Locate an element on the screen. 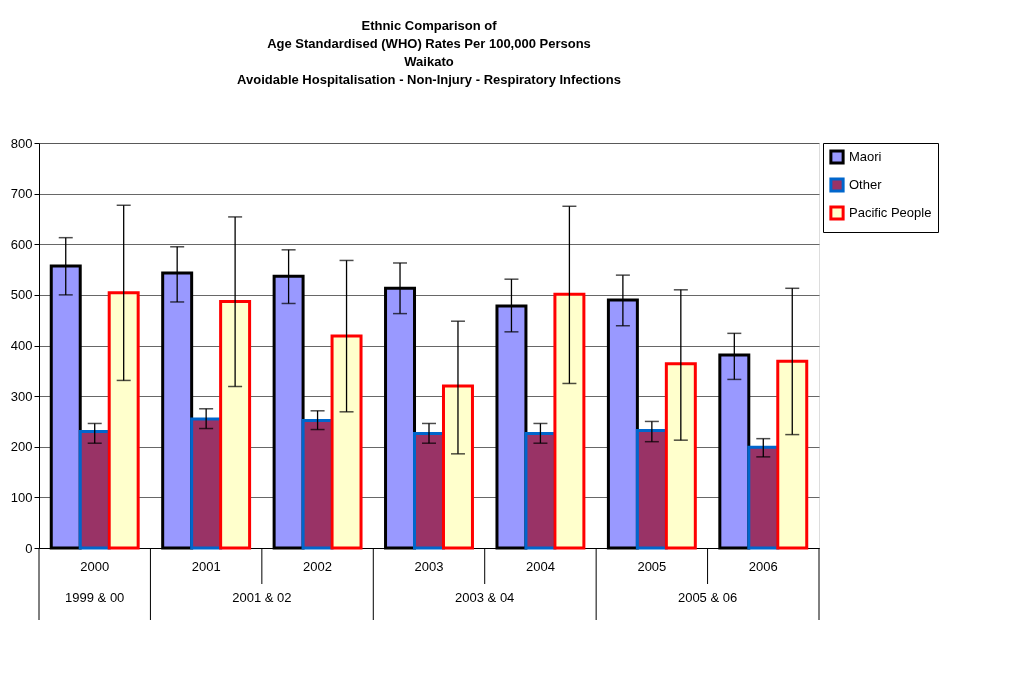 This screenshot has width=1010, height=673. x-tick-label: 2000 is located at coordinates (95, 566).